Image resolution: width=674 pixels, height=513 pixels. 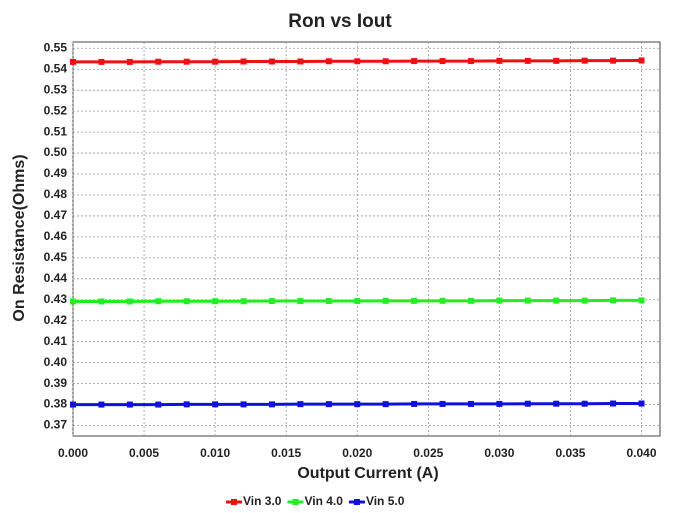 What do you see at coordinates (56, 341) in the screenshot?
I see `y-tick-label: 0.41` at bounding box center [56, 341].